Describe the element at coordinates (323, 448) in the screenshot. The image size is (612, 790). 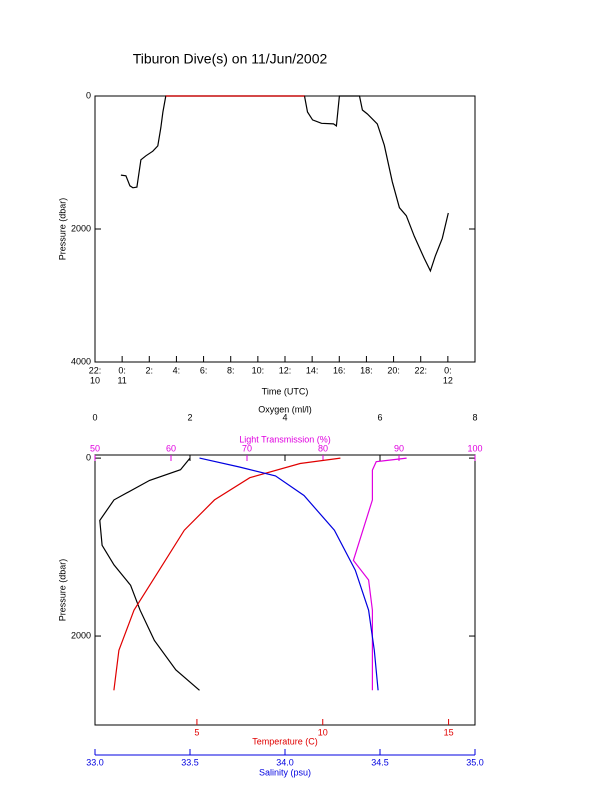
I see `x-tick-label: 80` at that location.